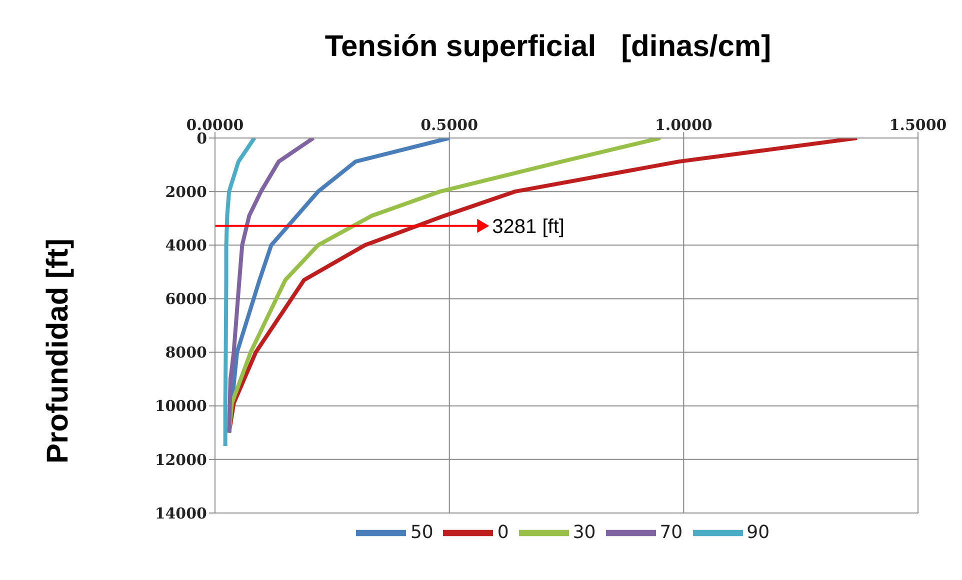  I want to click on legend-label: 30, so click(584, 532).